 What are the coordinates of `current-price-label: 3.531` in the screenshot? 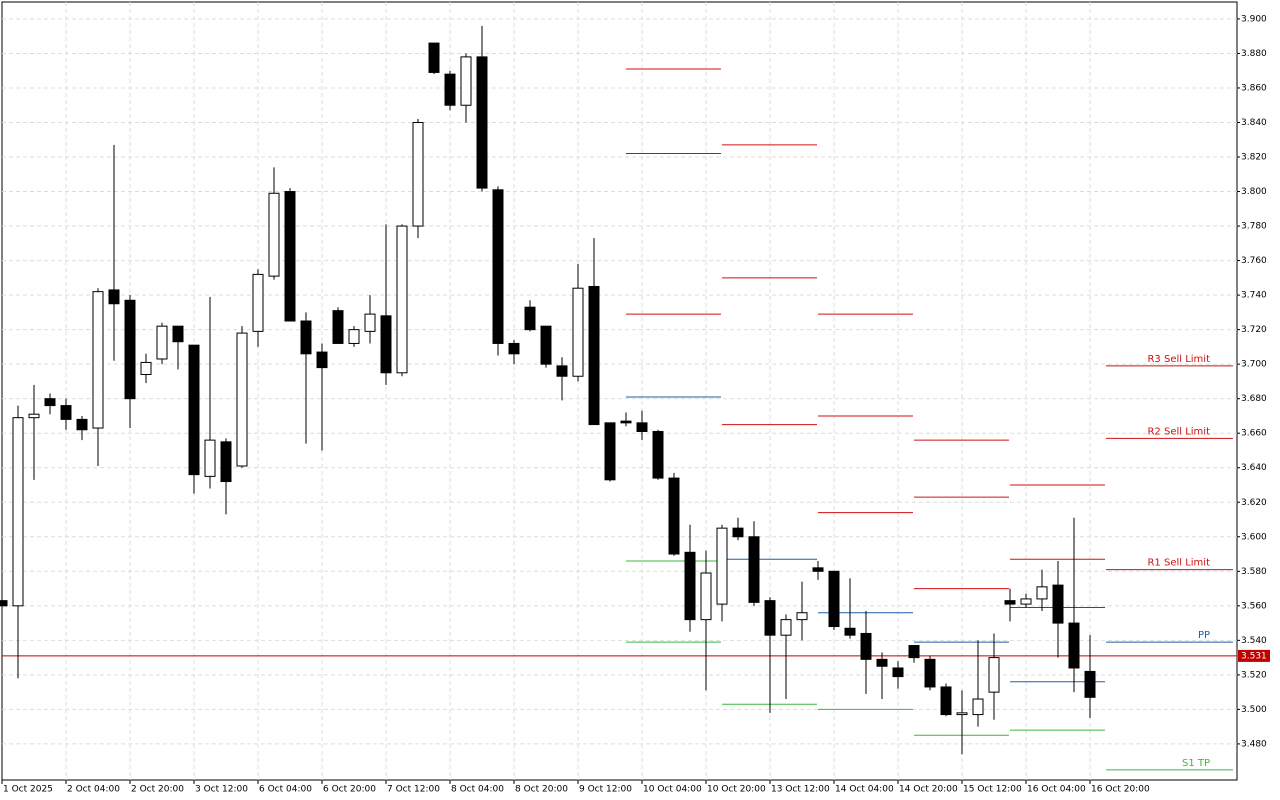 It's located at (1254, 656).